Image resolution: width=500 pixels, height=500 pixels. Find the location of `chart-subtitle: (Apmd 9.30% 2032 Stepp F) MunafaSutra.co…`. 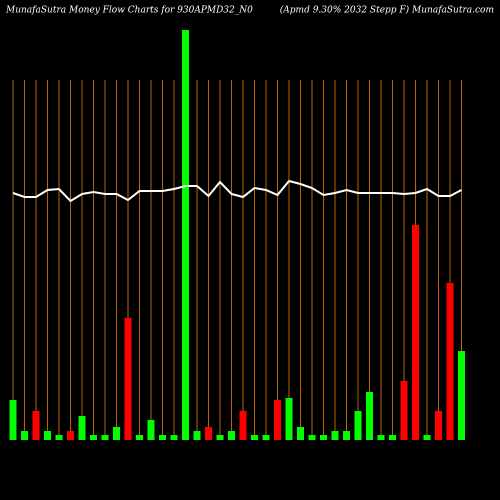

chart-subtitle: (Apmd 9.30% 2032 Stepp F) MunafaSutra.co… is located at coordinates (387, 10).